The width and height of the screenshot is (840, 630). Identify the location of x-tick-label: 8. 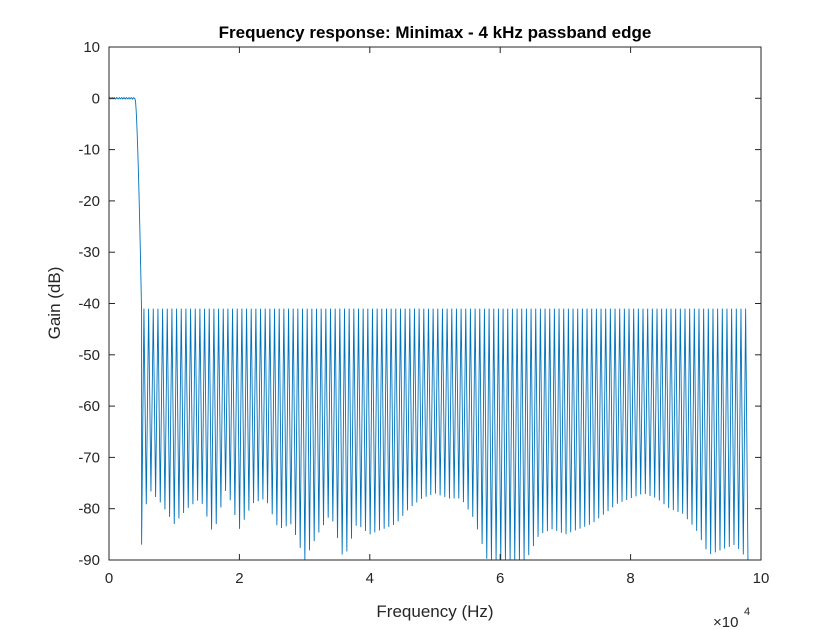
(630, 578).